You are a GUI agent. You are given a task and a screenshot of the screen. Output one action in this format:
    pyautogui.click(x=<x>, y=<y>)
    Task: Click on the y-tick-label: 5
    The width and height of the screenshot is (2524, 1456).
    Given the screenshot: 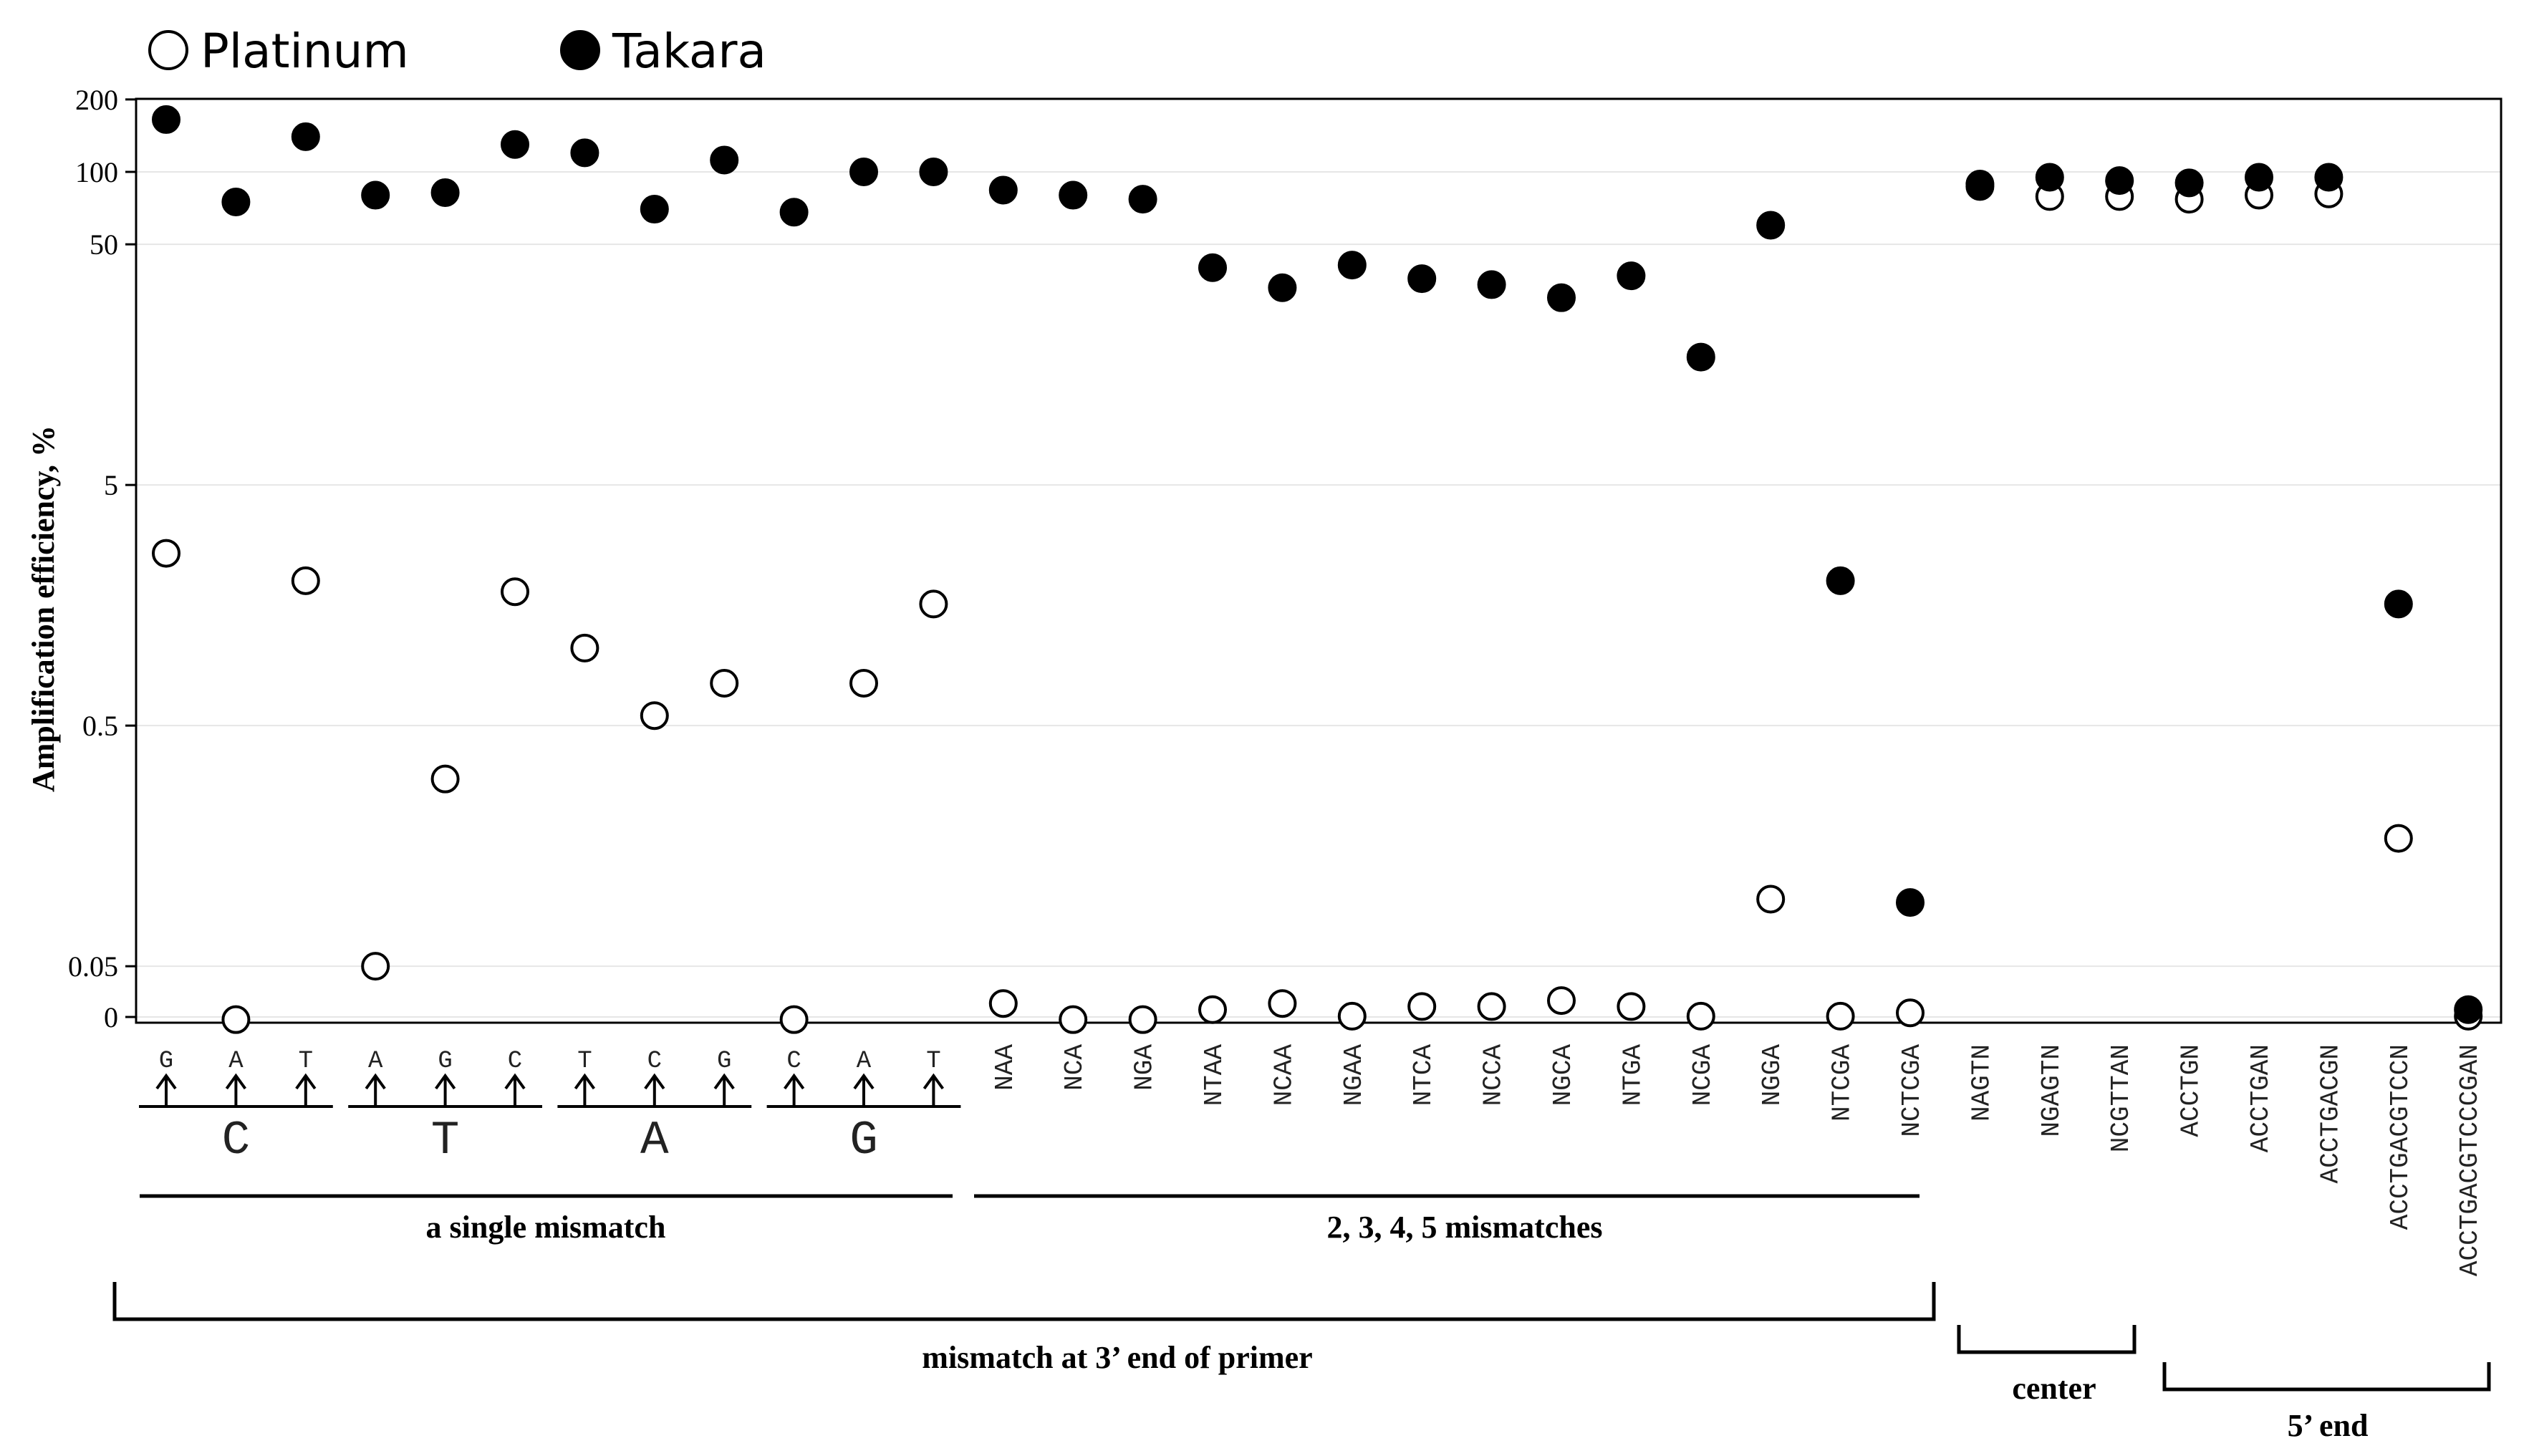 What is the action you would take?
    pyautogui.click(x=111, y=485)
    